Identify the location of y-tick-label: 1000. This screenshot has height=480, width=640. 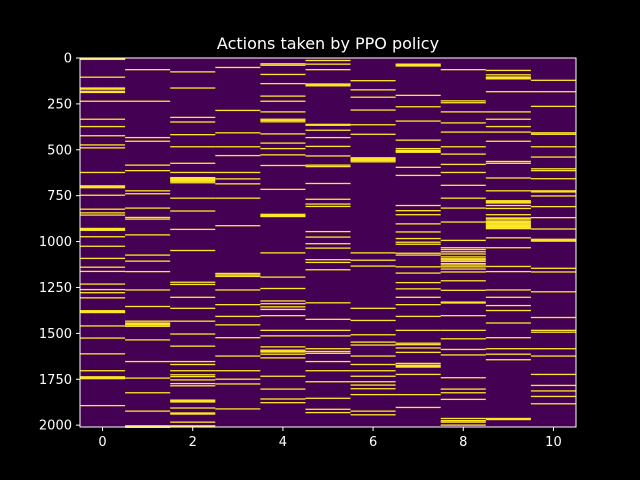
(55, 242).